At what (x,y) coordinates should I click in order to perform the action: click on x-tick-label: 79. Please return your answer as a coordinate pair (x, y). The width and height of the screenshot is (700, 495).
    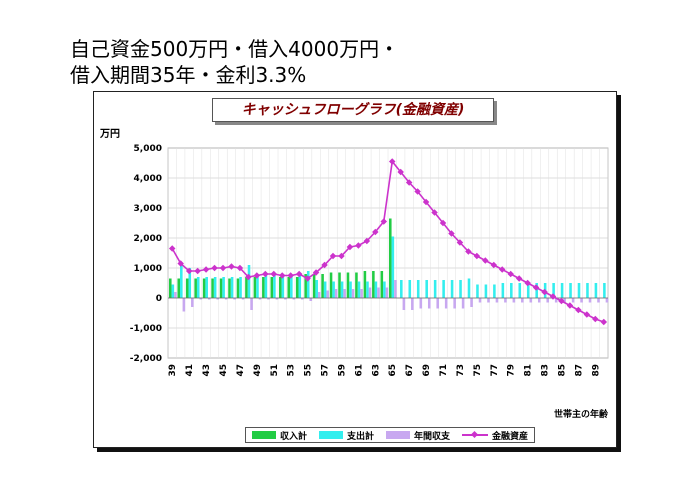
    Looking at the image, I should click on (512, 370).